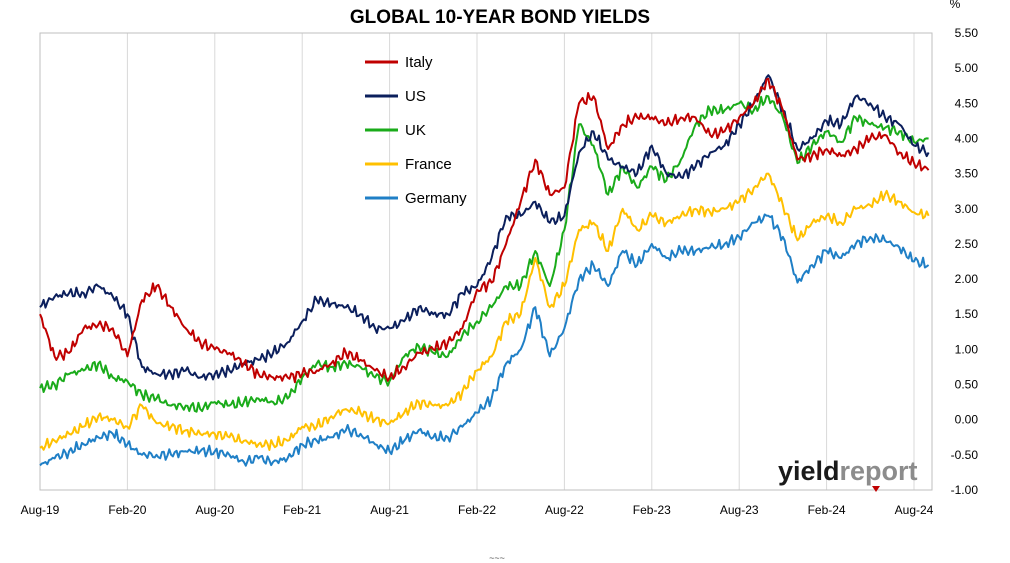 This screenshot has height=563, width=1010. Describe the element at coordinates (967, 385) in the screenshot. I see `y-tick-10: 0.50` at that location.